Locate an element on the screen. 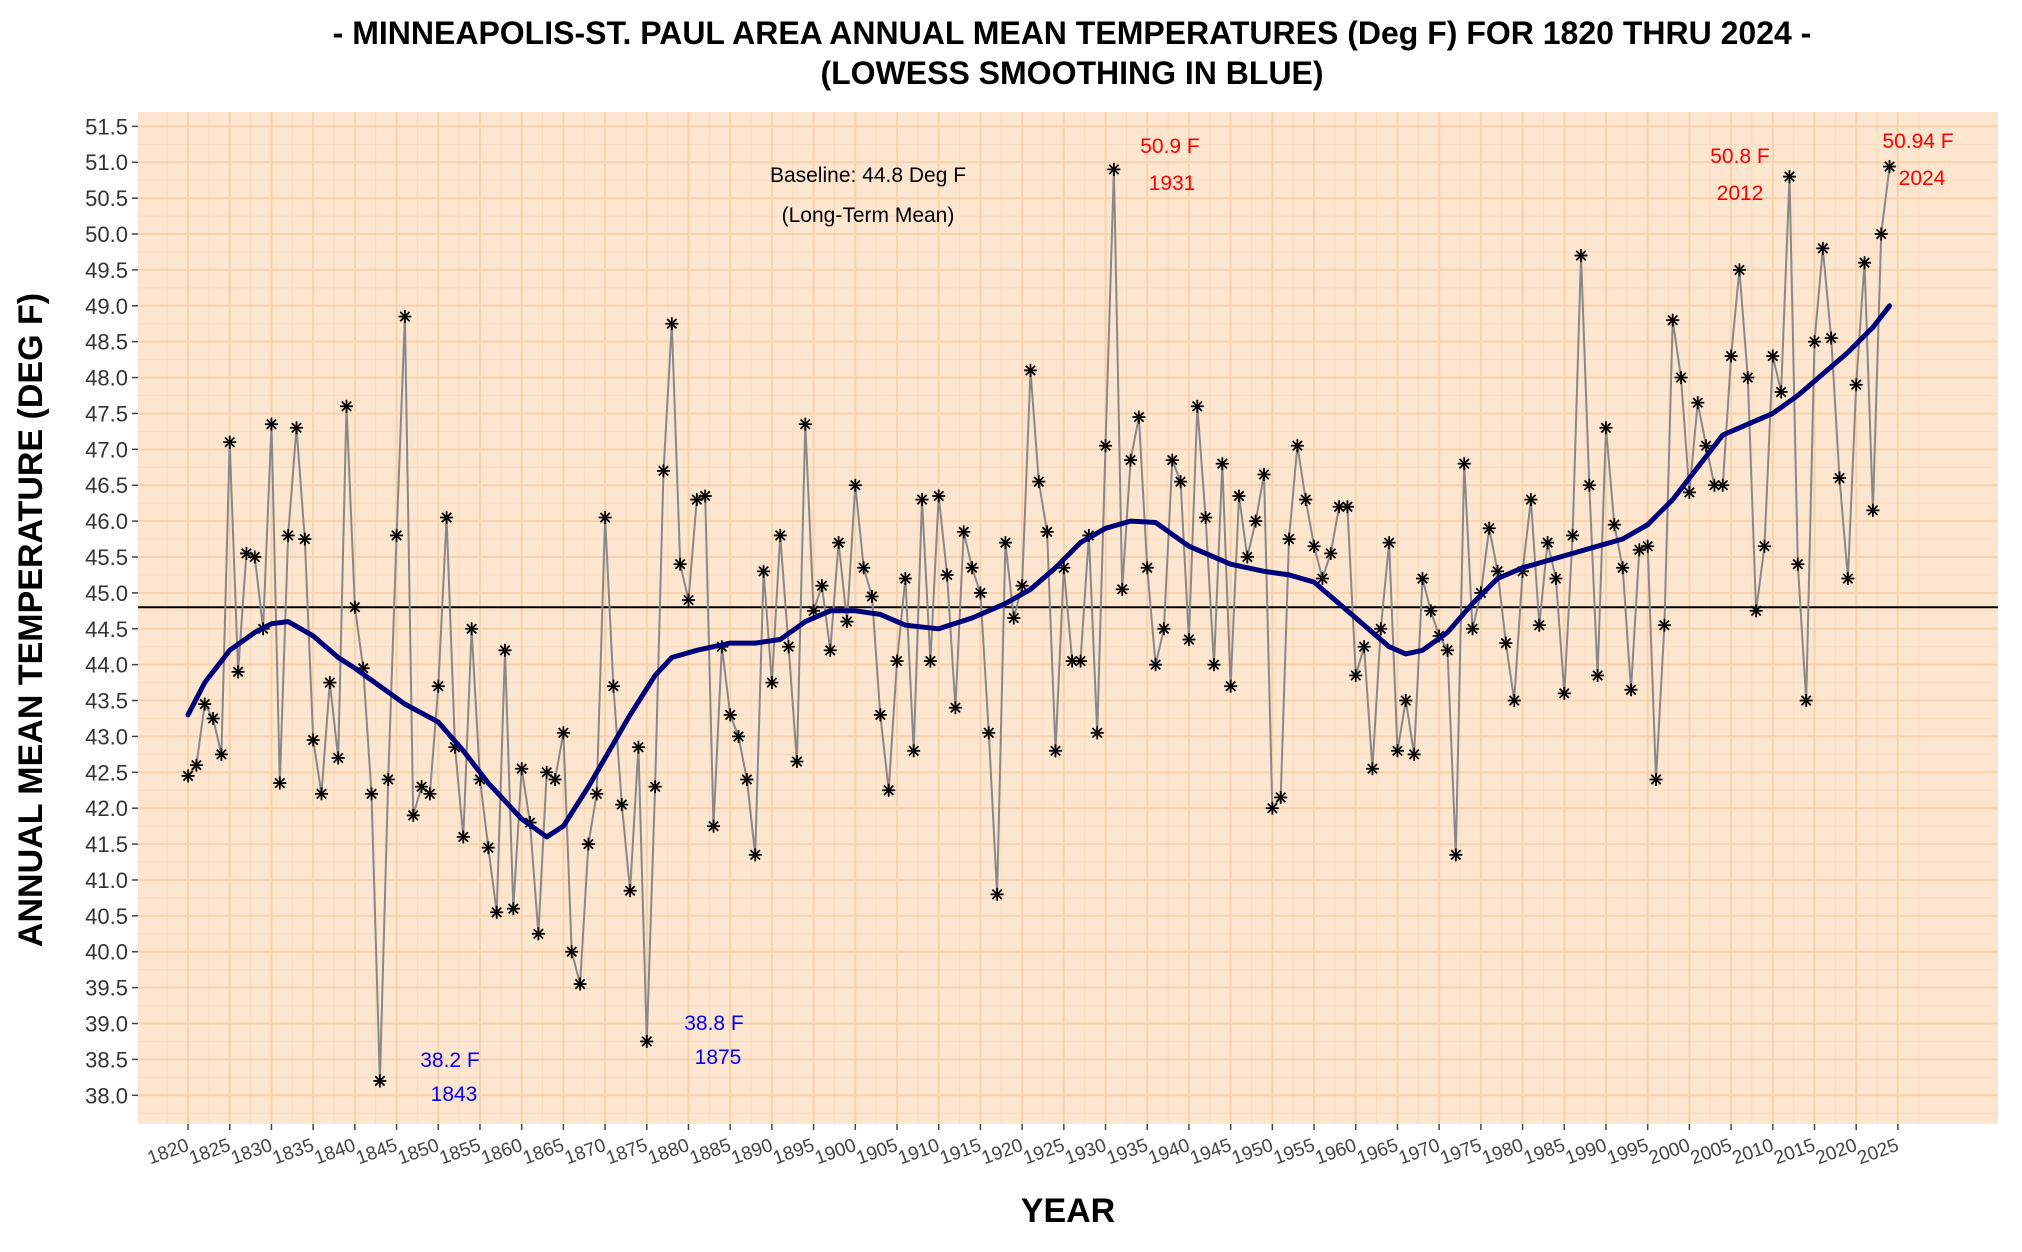  x-tick-label: 1950 is located at coordinates (1252, 1152).